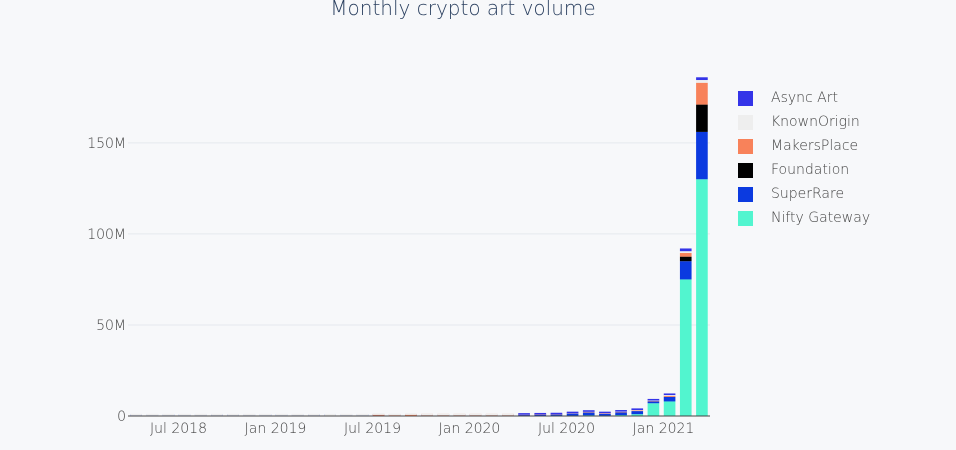 The image size is (956, 450). What do you see at coordinates (121, 417) in the screenshot?
I see `y-tick-label: 0` at bounding box center [121, 417].